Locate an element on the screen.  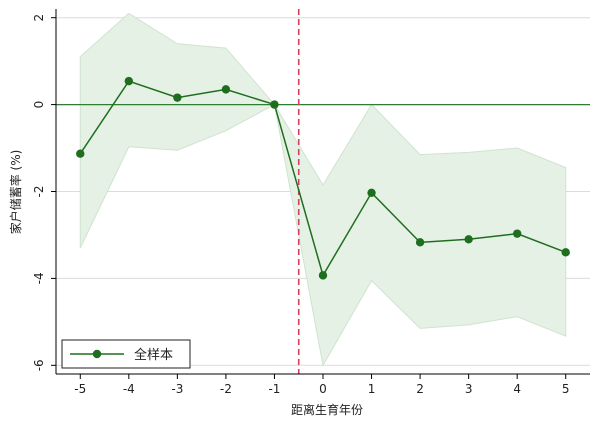
y-tick-label: -2 is located at coordinates (39, 192).